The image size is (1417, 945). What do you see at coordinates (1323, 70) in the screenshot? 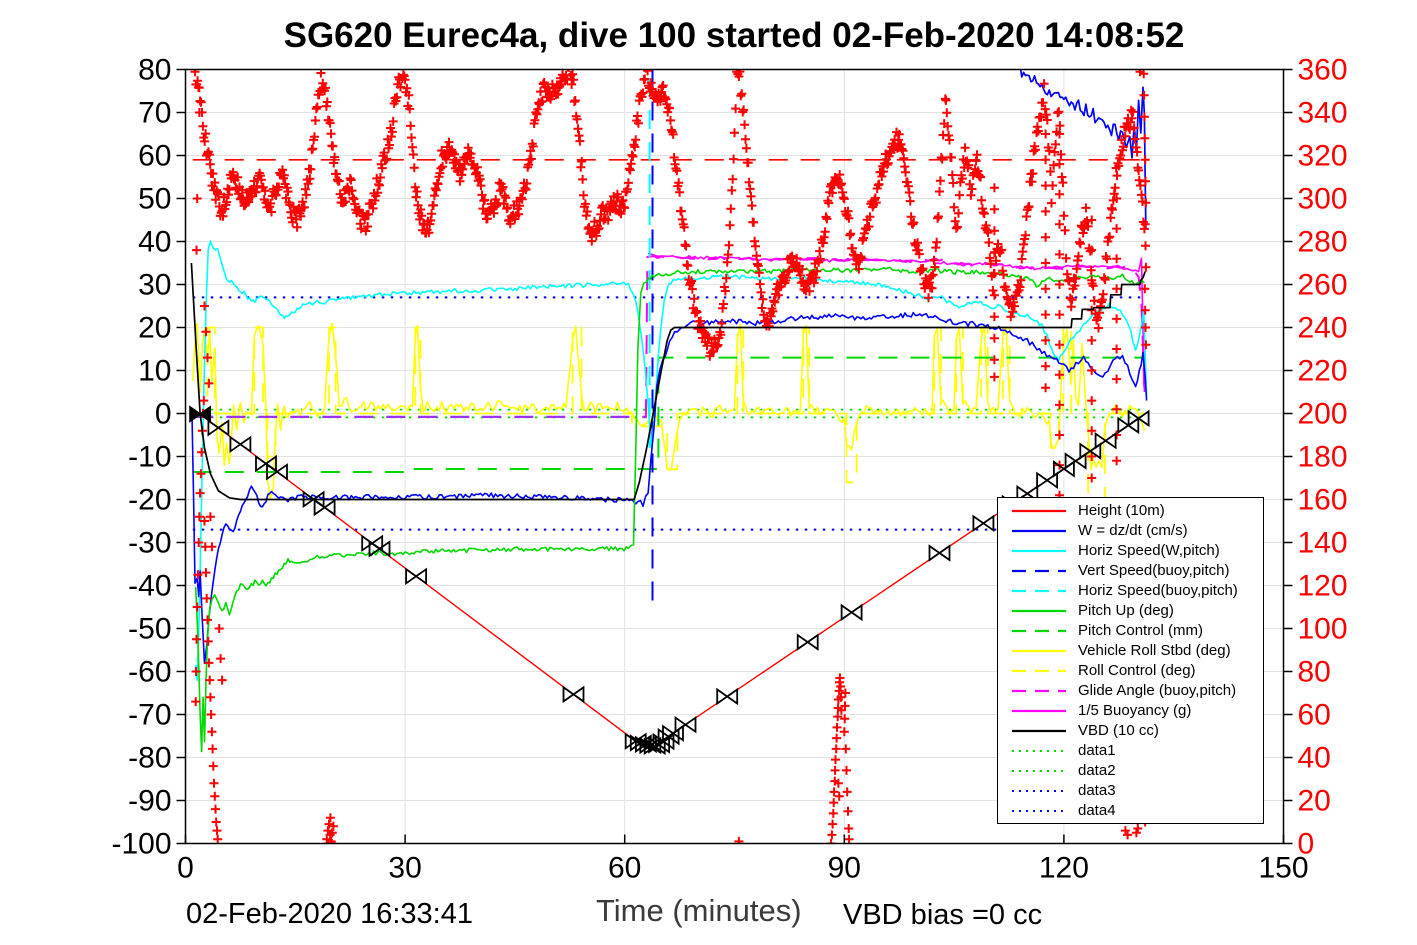
I see `y-right-tick-label: 360` at bounding box center [1323, 70].